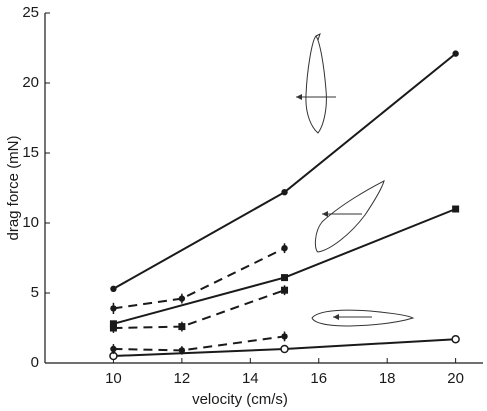 This screenshot has height=411, width=487. What do you see at coordinates (387, 378) in the screenshot?
I see `x-tick-label: 18` at bounding box center [387, 378].